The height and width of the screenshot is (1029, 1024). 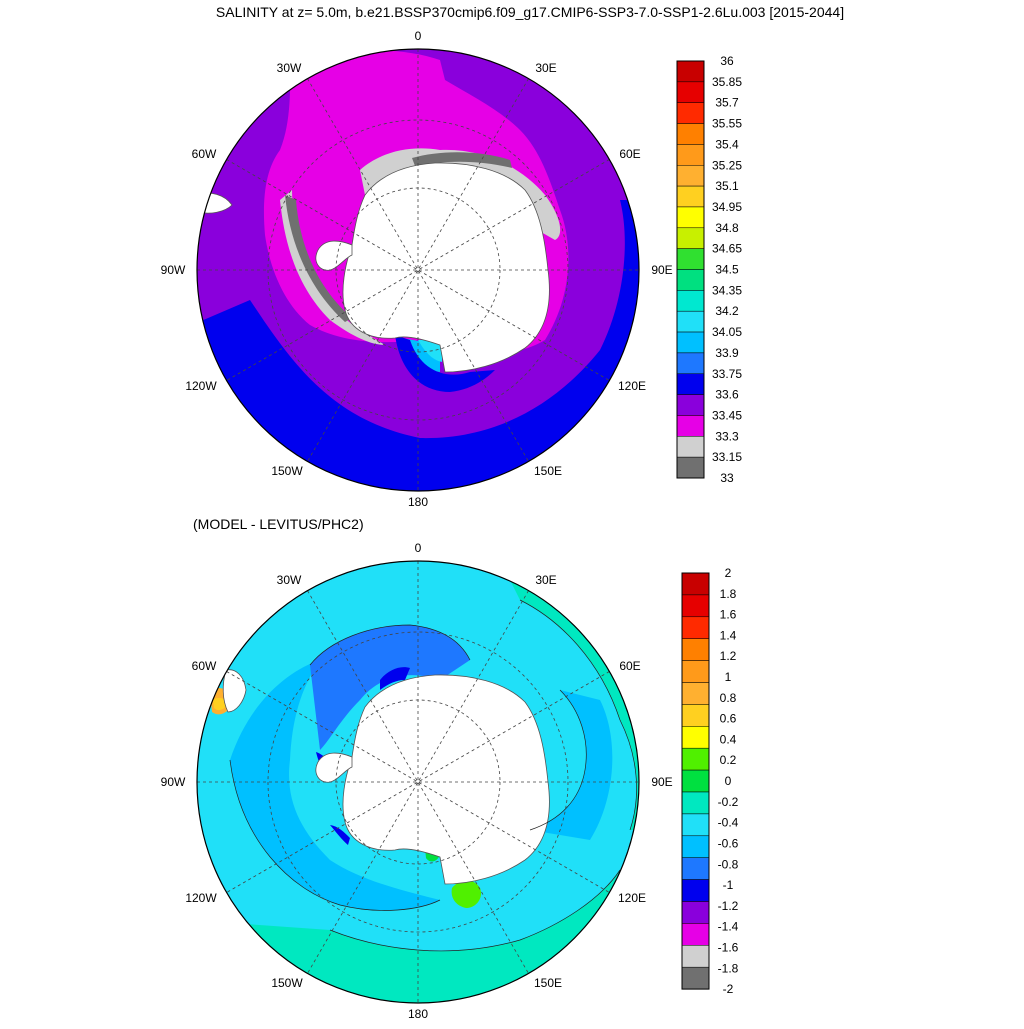 I want to click on top-lon-90w: 90W, so click(x=173, y=270).